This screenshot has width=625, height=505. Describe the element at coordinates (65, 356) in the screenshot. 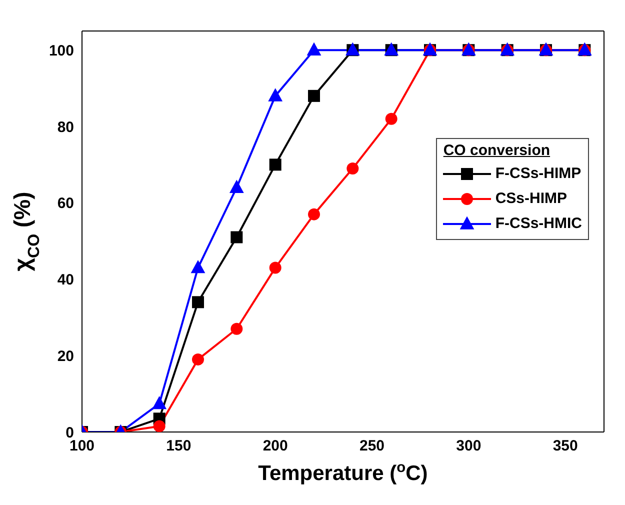

I see `y-tick-label: 20` at that location.